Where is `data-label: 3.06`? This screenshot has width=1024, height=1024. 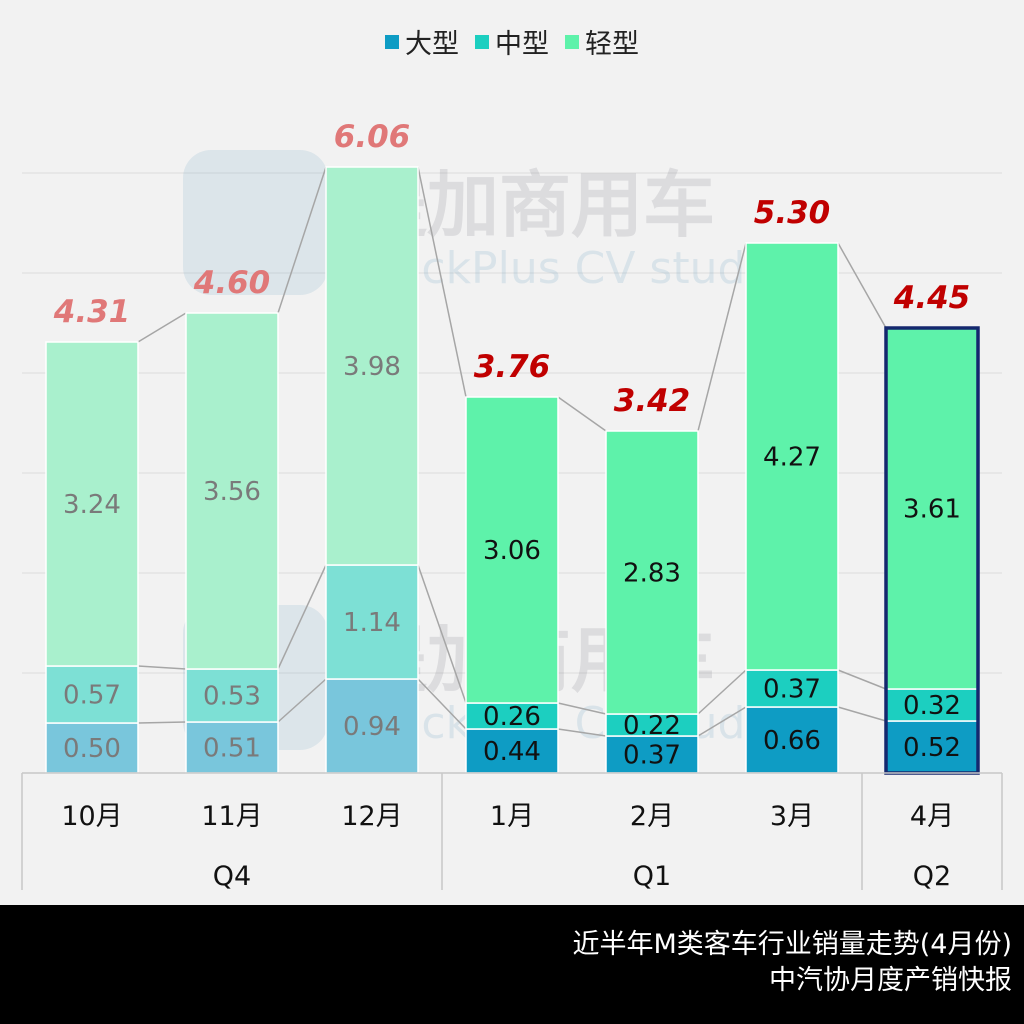 data-label: 3.06 is located at coordinates (512, 551).